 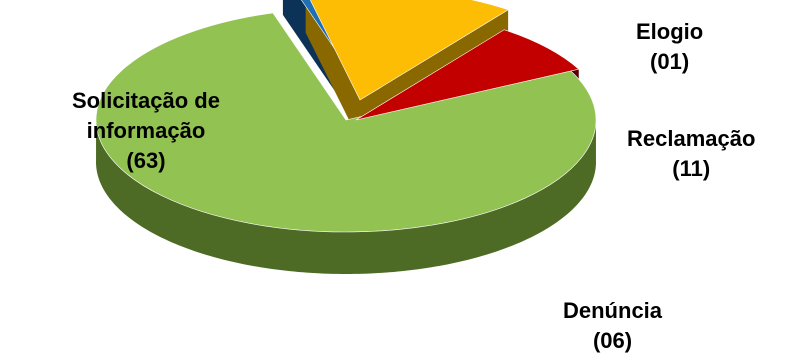 I want to click on label-solicitacao-line2: informação, so click(x=146, y=130).